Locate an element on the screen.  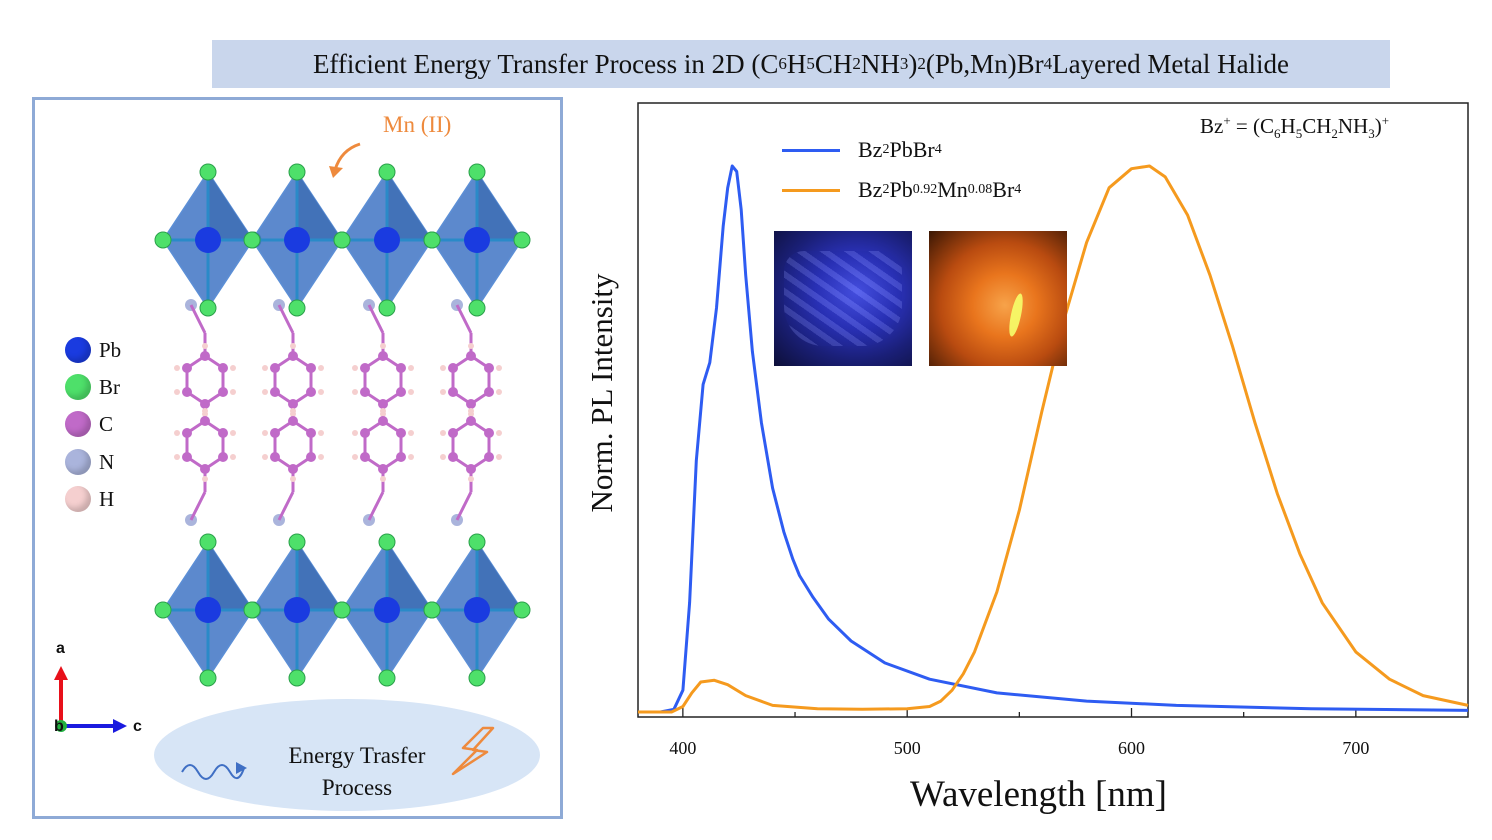
legend-sub: 0.92 is located at coordinates (925, 189).